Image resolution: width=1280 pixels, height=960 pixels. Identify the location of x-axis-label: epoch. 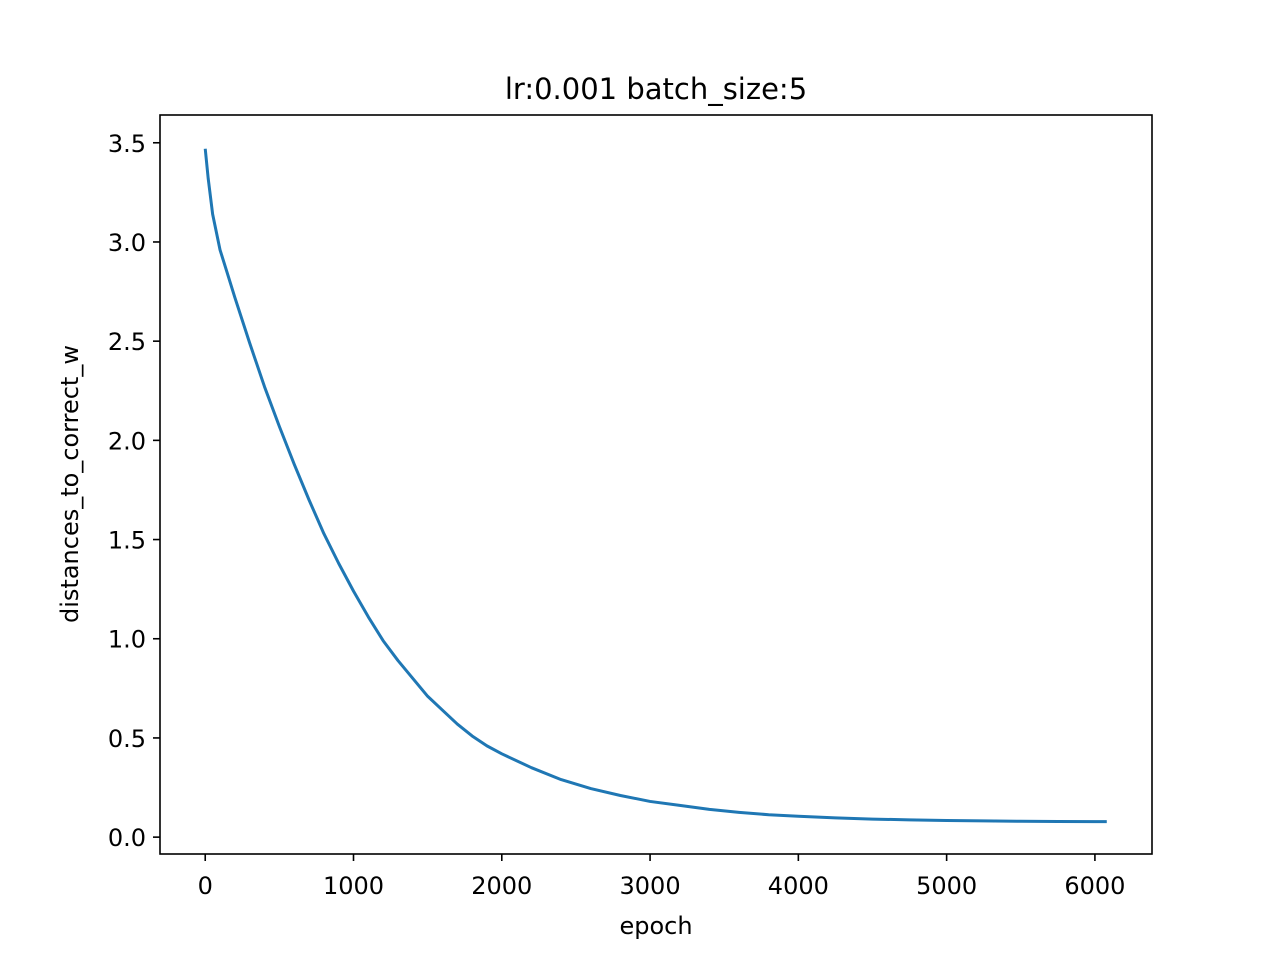
(655, 926).